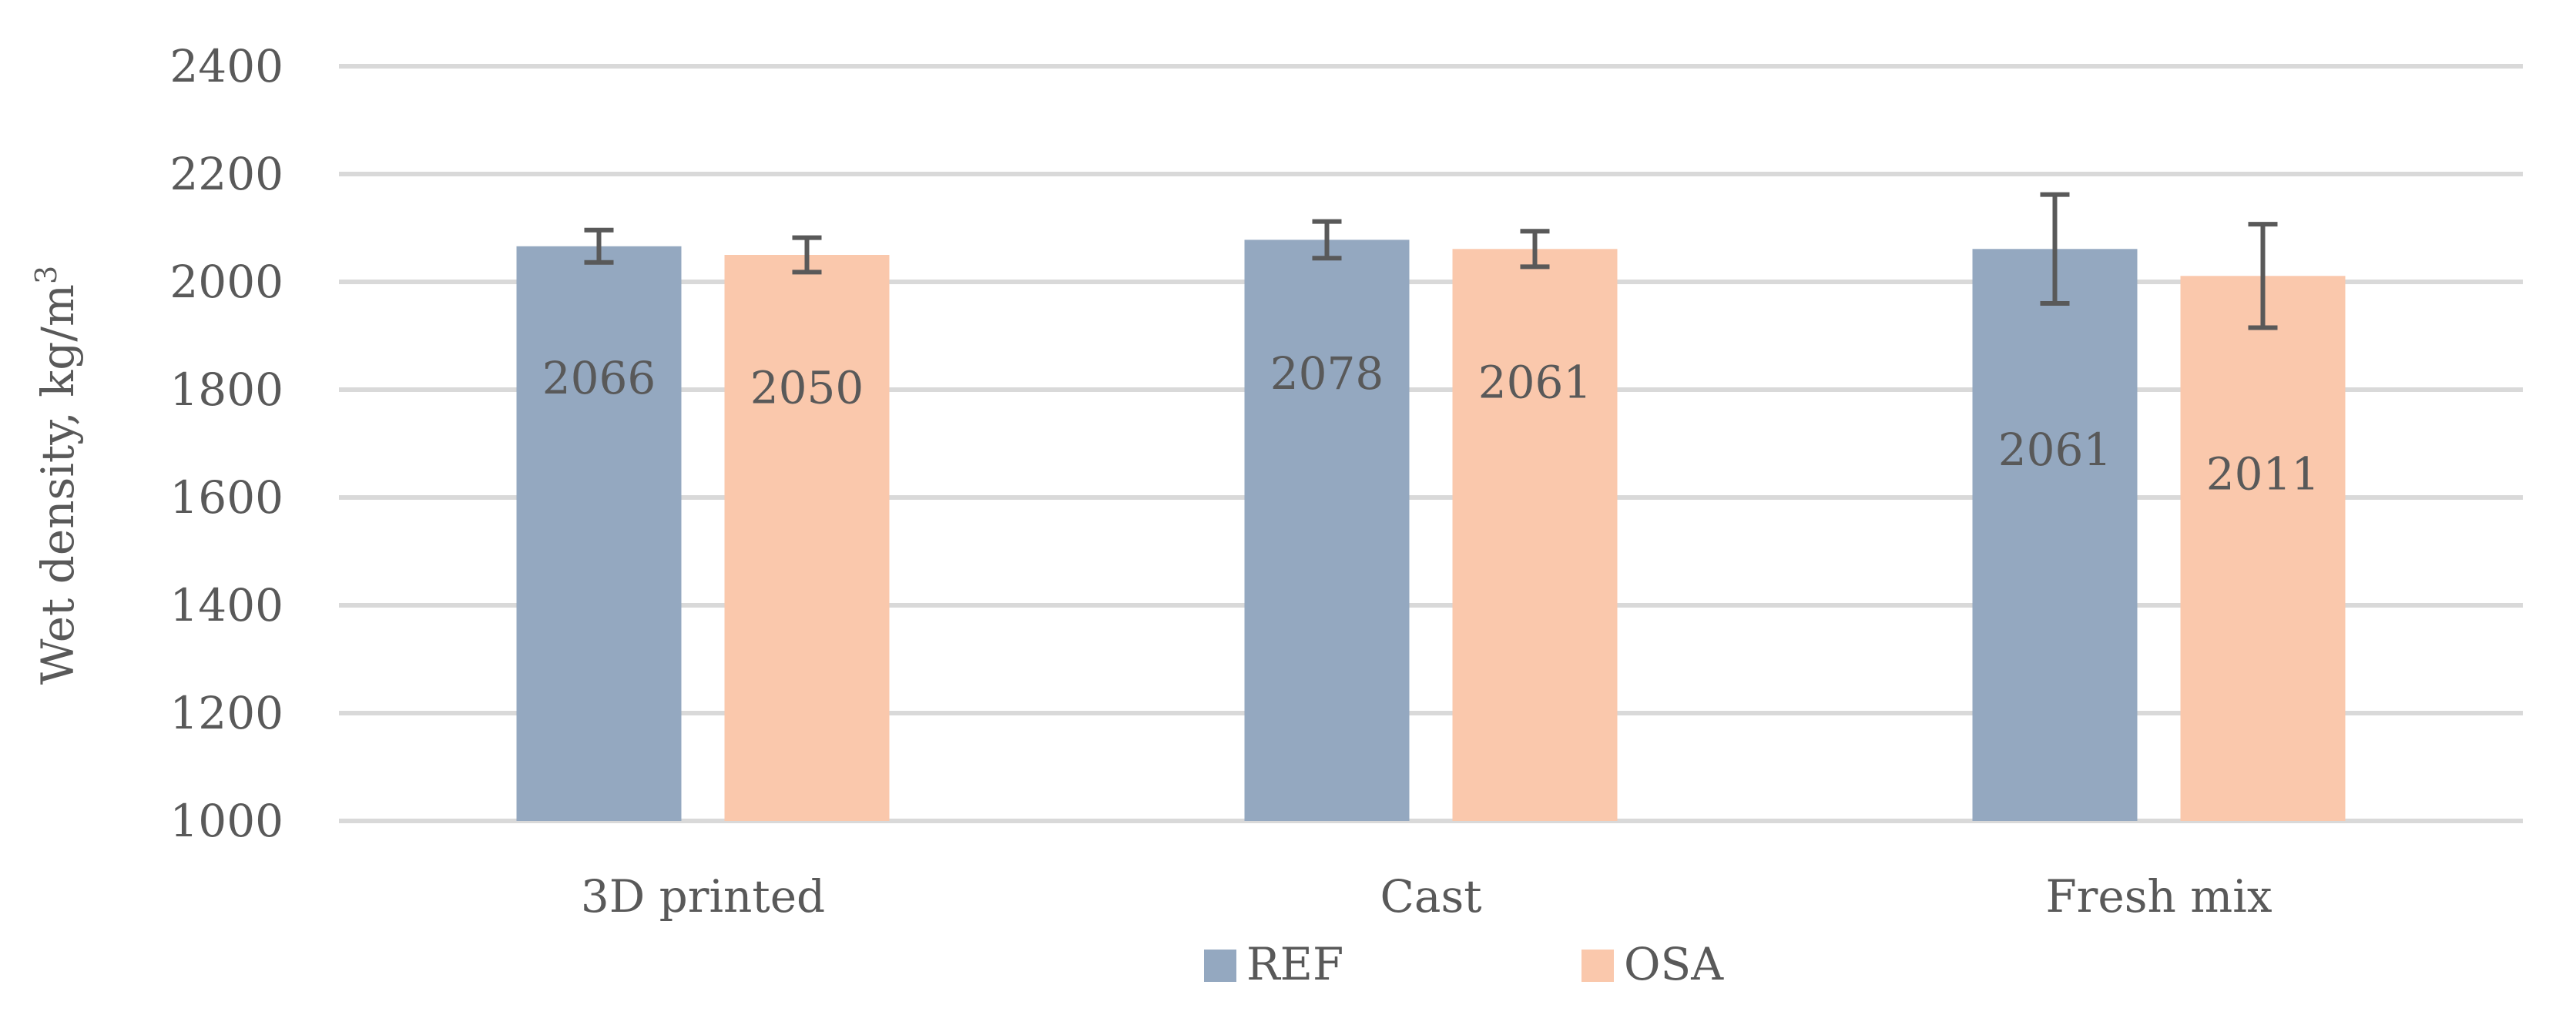 The image size is (2576, 1025). Describe the element at coordinates (2158, 896) in the screenshot. I see `x-category-label: Fresh mix` at that location.